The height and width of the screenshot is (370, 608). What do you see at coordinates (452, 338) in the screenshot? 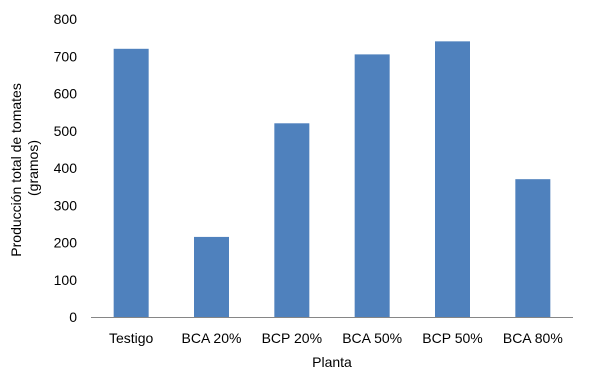
I see `x-tick-label: BCP 50%` at bounding box center [452, 338].